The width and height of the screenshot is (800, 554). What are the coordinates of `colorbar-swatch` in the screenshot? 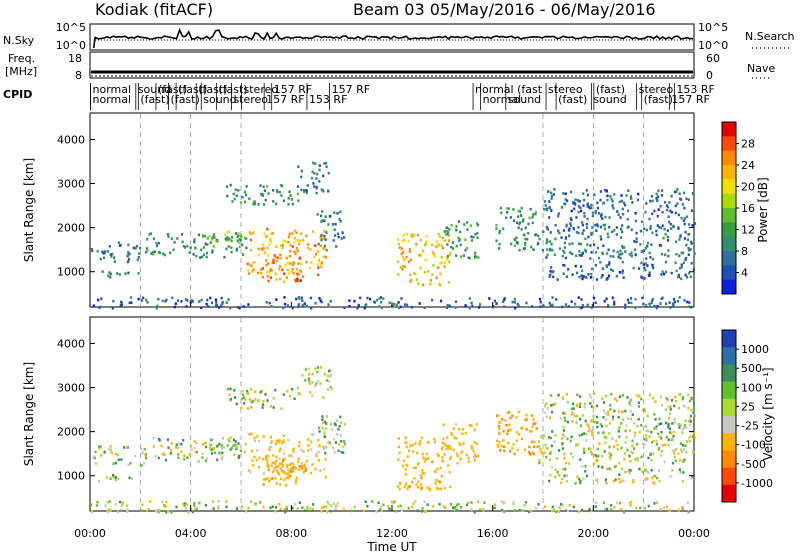 It's located at (729, 258).